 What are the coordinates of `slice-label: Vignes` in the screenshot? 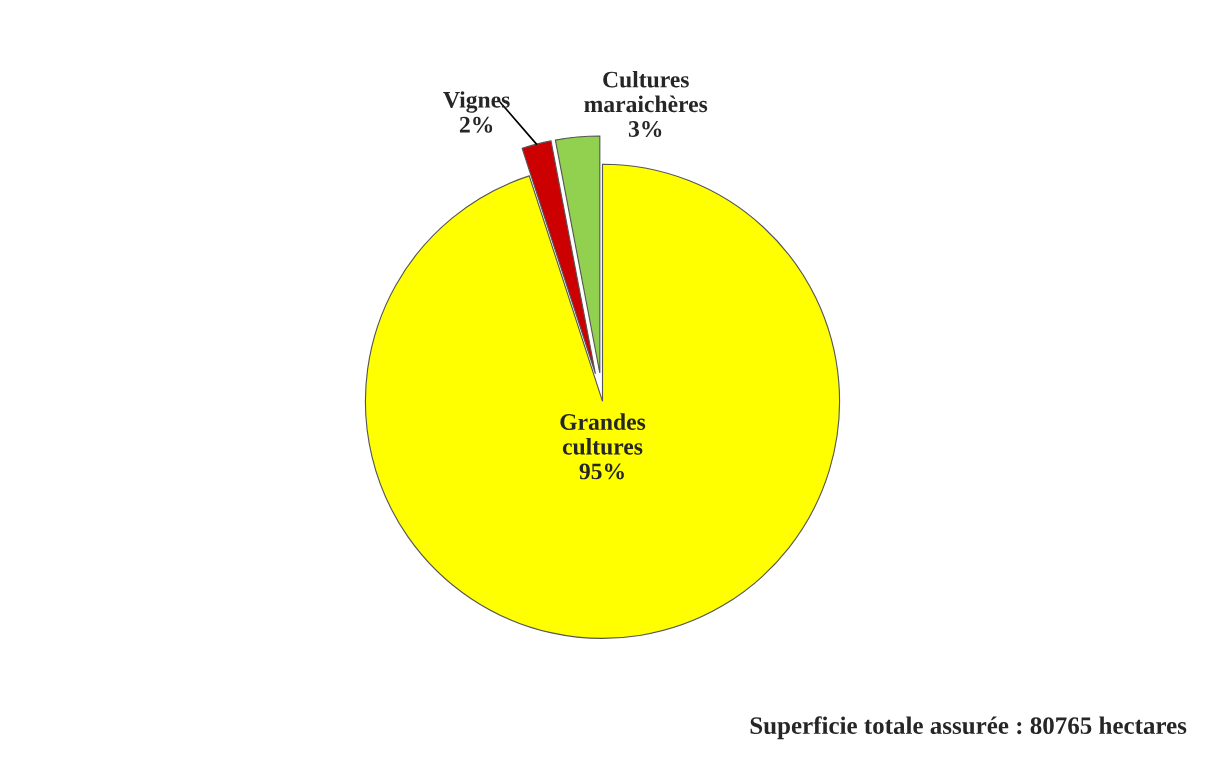 It's located at (476, 102).